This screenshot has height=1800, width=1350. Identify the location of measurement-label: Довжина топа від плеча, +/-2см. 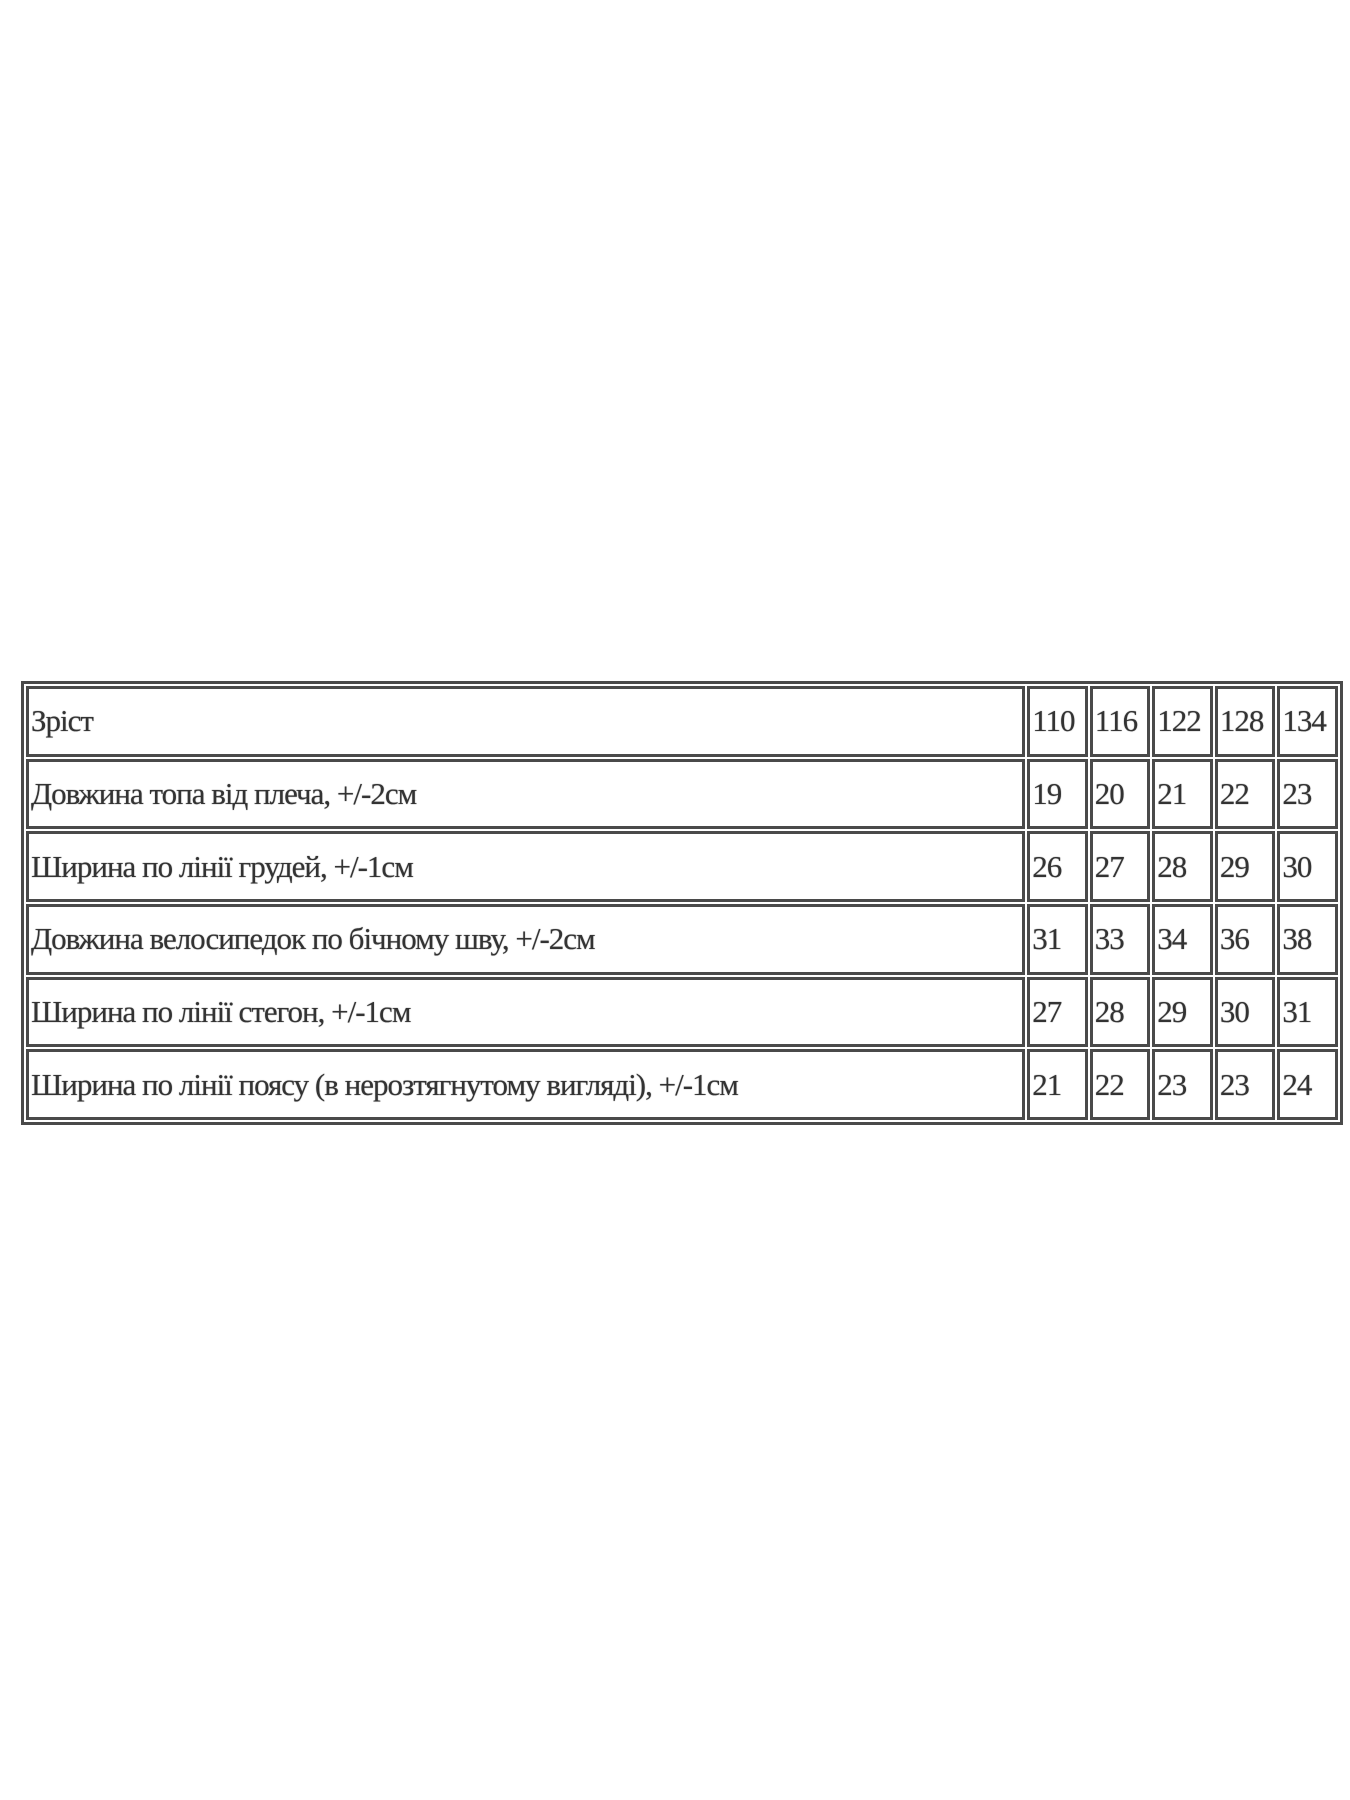
(526, 794).